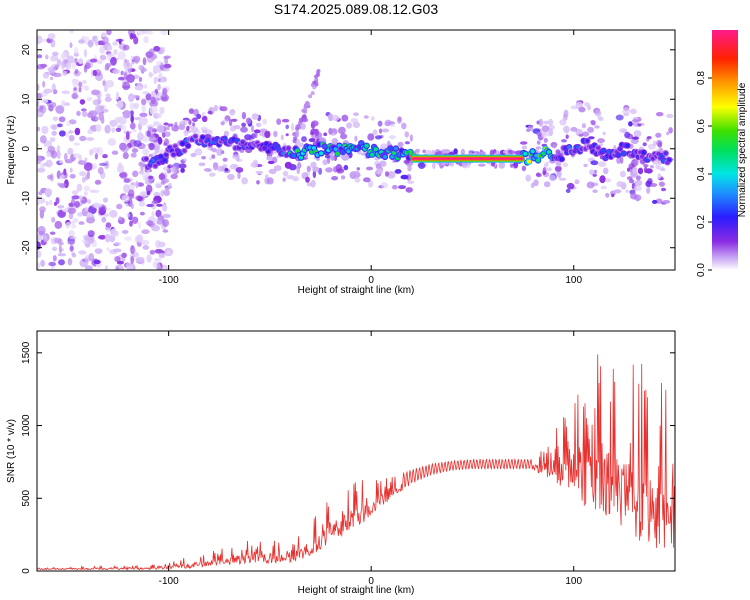 The width and height of the screenshot is (750, 600). I want to click on heatmap-y-tick-label: -20, so click(26, 247).